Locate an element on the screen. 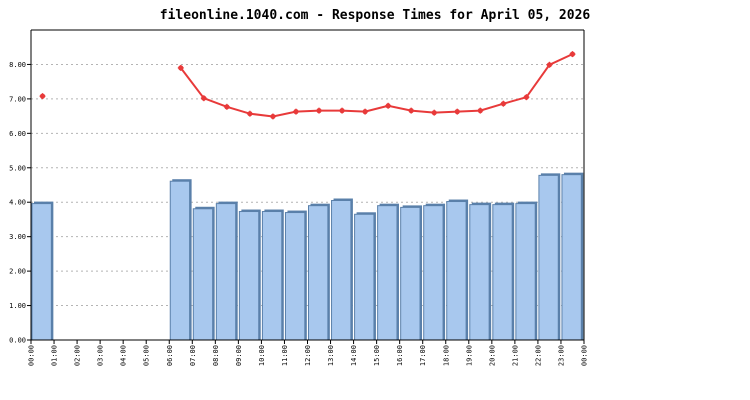 This screenshot has height=400, width=750. x-tick-label-9: 09:00 is located at coordinates (239, 355).